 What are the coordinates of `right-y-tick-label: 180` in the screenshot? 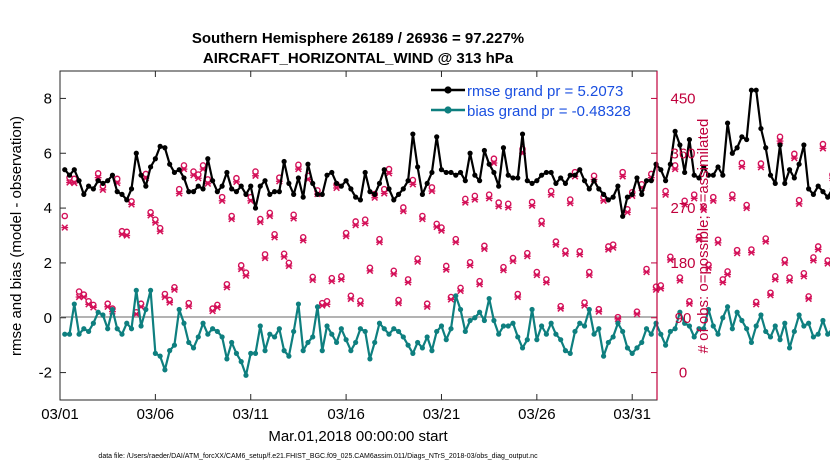 It's located at (682, 263).